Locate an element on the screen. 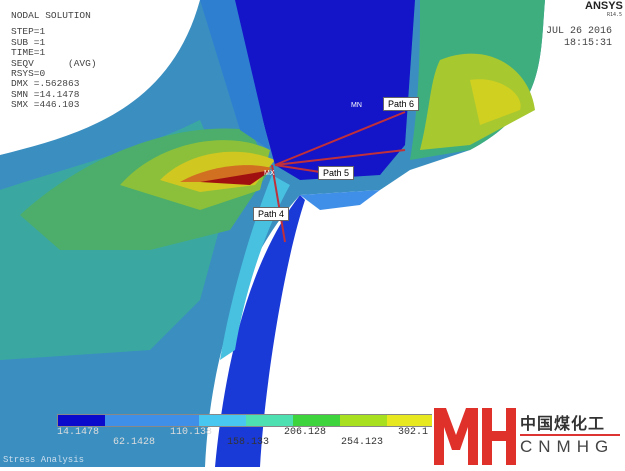 The width and height of the screenshot is (625, 471). path-6-line is located at coordinates (340, 138).